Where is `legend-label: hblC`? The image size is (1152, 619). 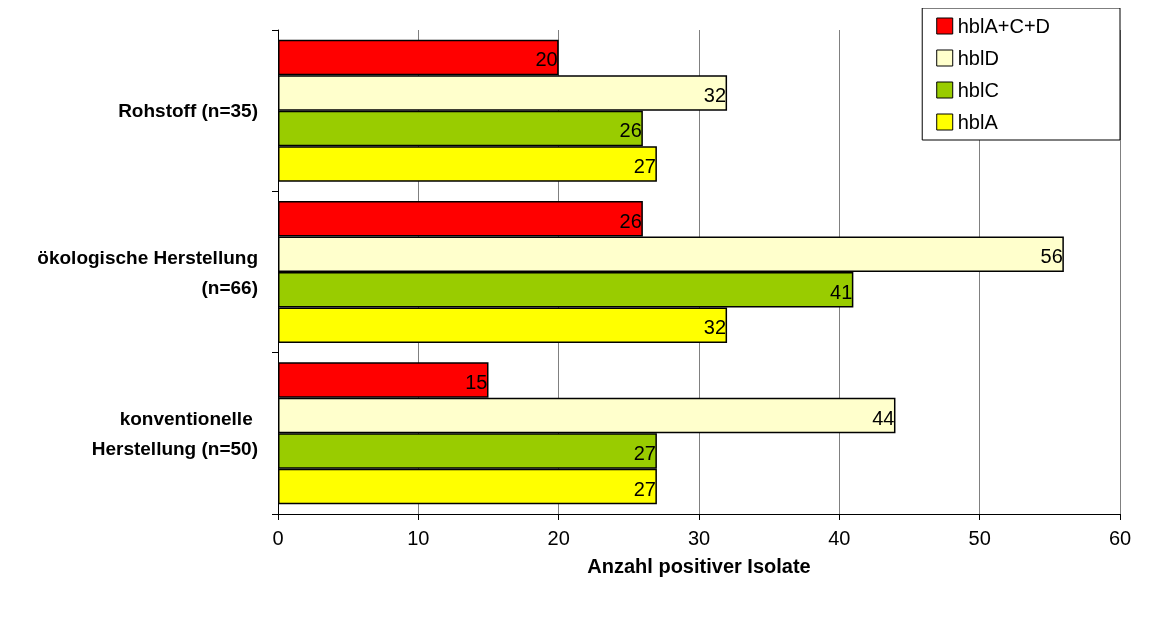 legend-label: hblC is located at coordinates (978, 90).